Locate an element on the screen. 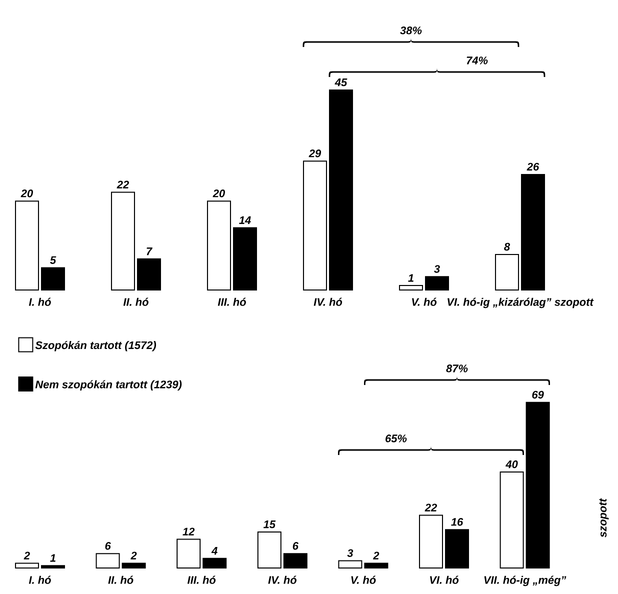 This screenshot has height=594, width=618. data-label: 12 is located at coordinates (188, 532).